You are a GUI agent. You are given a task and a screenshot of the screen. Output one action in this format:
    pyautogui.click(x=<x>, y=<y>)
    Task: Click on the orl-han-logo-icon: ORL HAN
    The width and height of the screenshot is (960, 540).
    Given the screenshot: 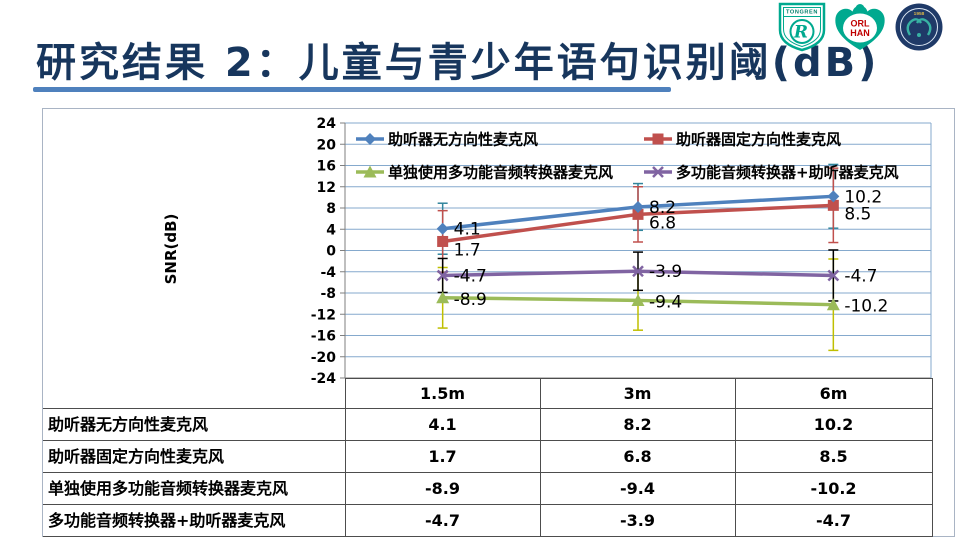 What is the action you would take?
    pyautogui.click(x=860, y=27)
    